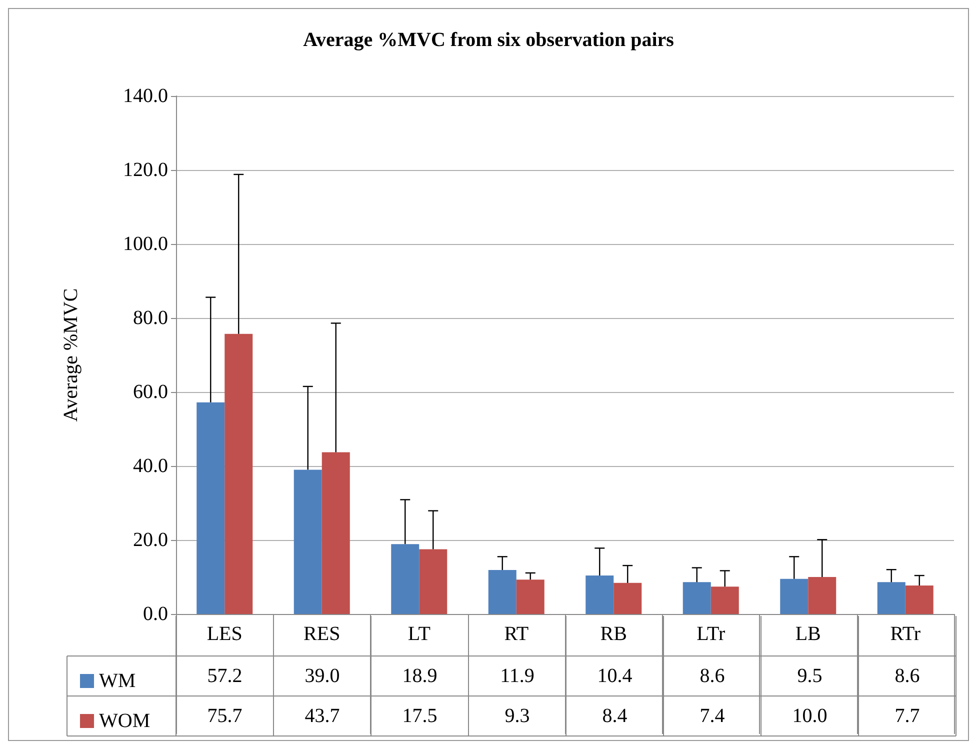 The height and width of the screenshot is (749, 977). I want to click on x-tick-label: LES, so click(224, 634).